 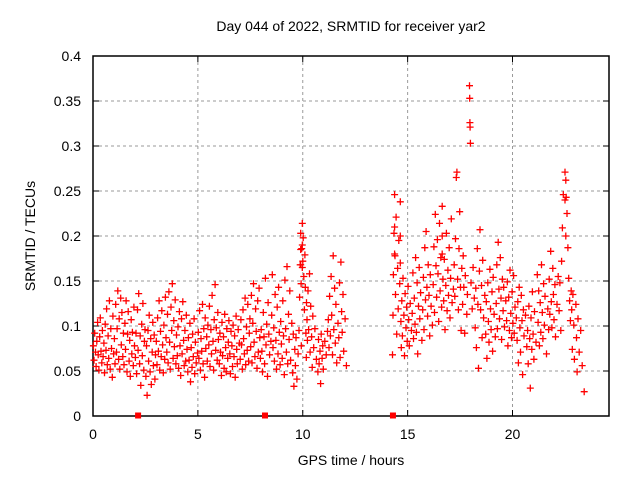 I want to click on y-tick-label: 0.1, so click(x=72, y=326).